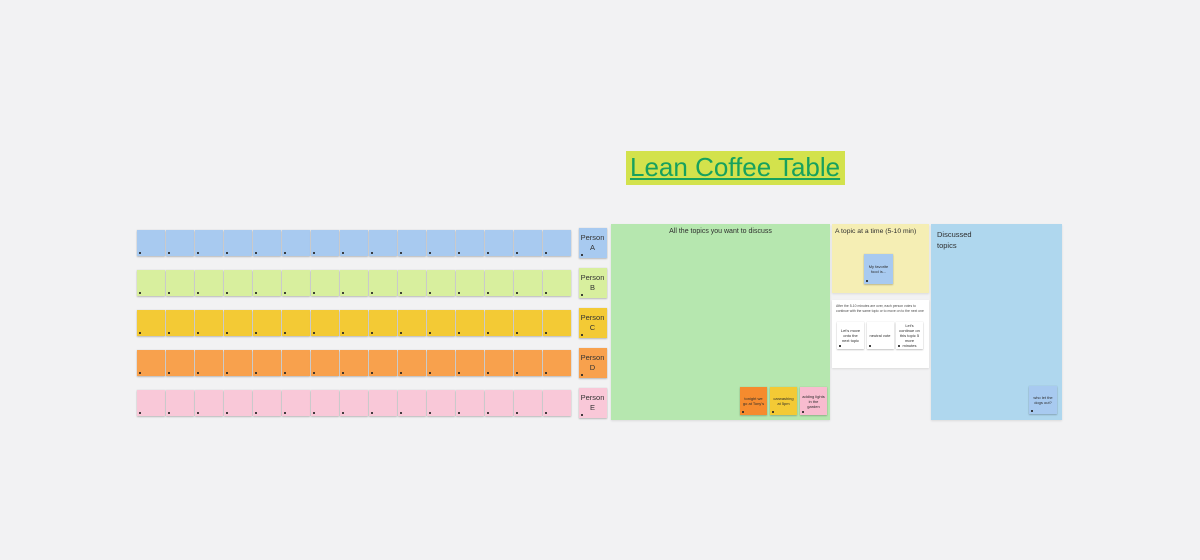 Image resolution: width=1200 pixels, height=560 pixels. What do you see at coordinates (783, 401) in the screenshot?
I see `topic-sticky: carwashing at 5pm` at bounding box center [783, 401].